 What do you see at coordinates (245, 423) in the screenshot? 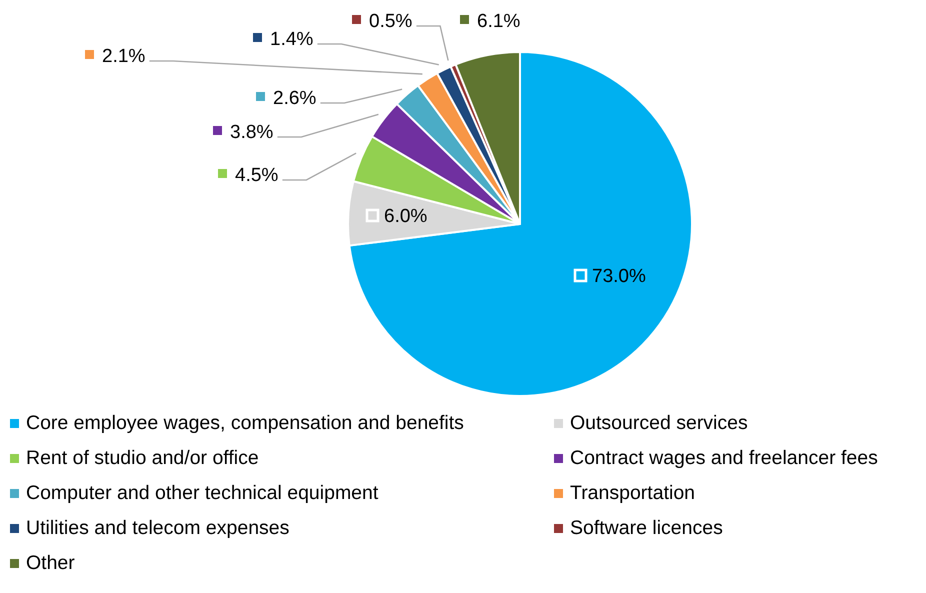
I see `legend-label: Core employee wages, compensation and benefits` at bounding box center [245, 423].